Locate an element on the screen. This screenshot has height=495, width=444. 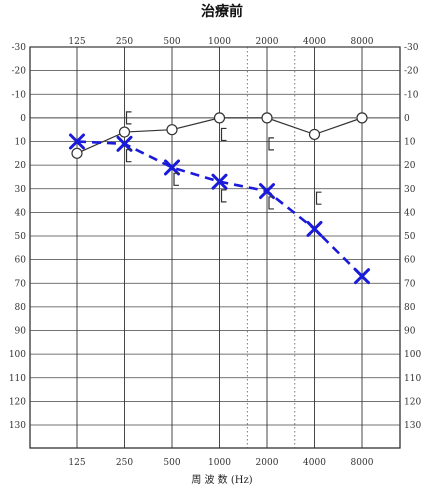
x-tick-label-top: 250 is located at coordinates (124, 42).